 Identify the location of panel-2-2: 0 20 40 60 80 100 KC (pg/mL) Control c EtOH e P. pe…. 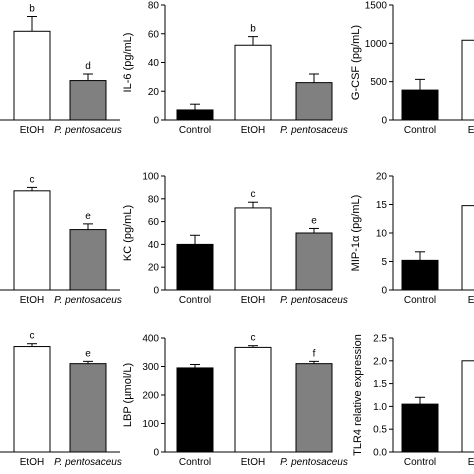
(235, 239).